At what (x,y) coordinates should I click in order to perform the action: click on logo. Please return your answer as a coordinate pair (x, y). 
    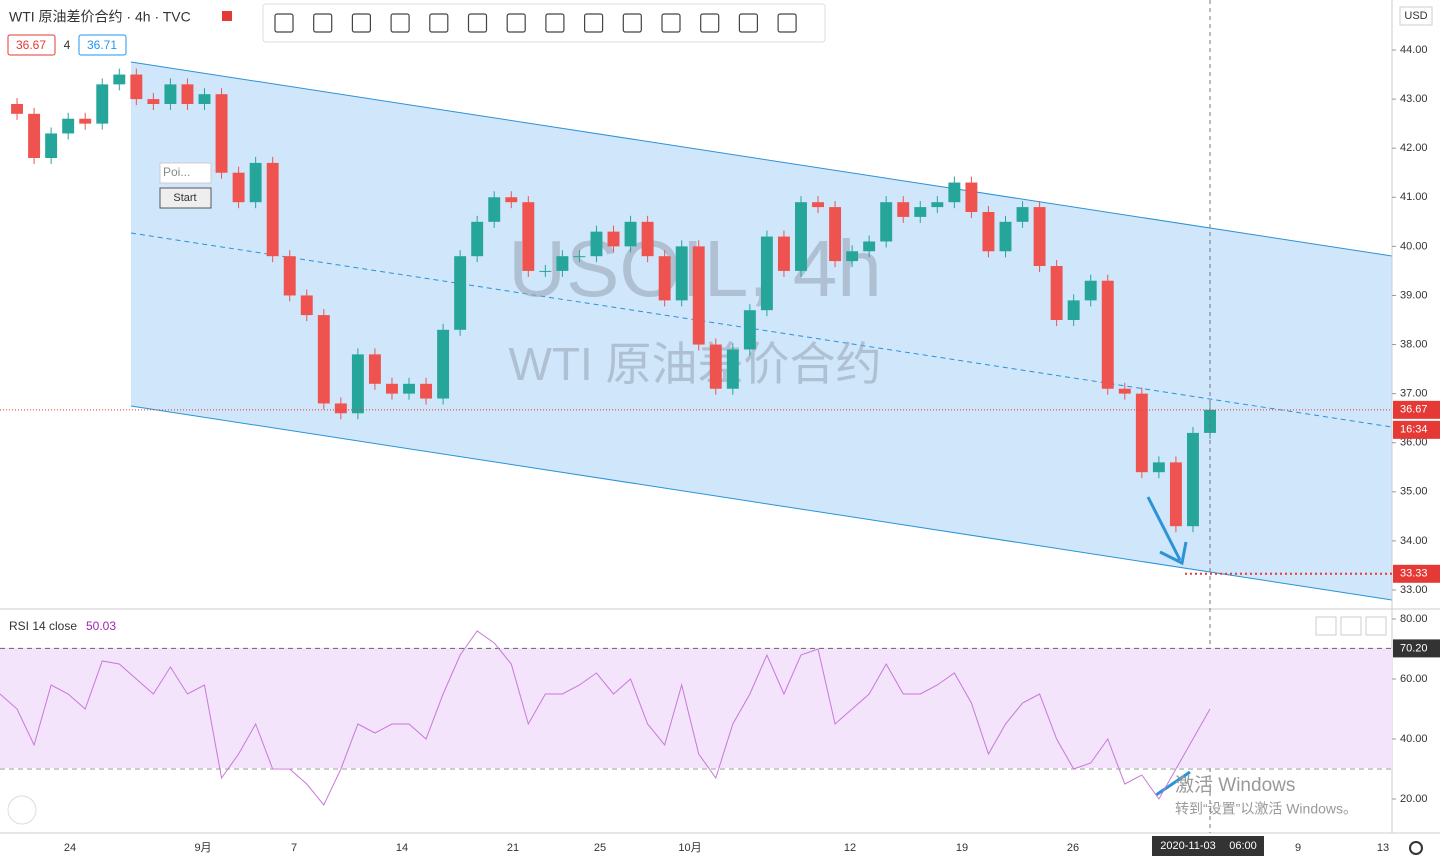
    Looking at the image, I should click on (22, 810).